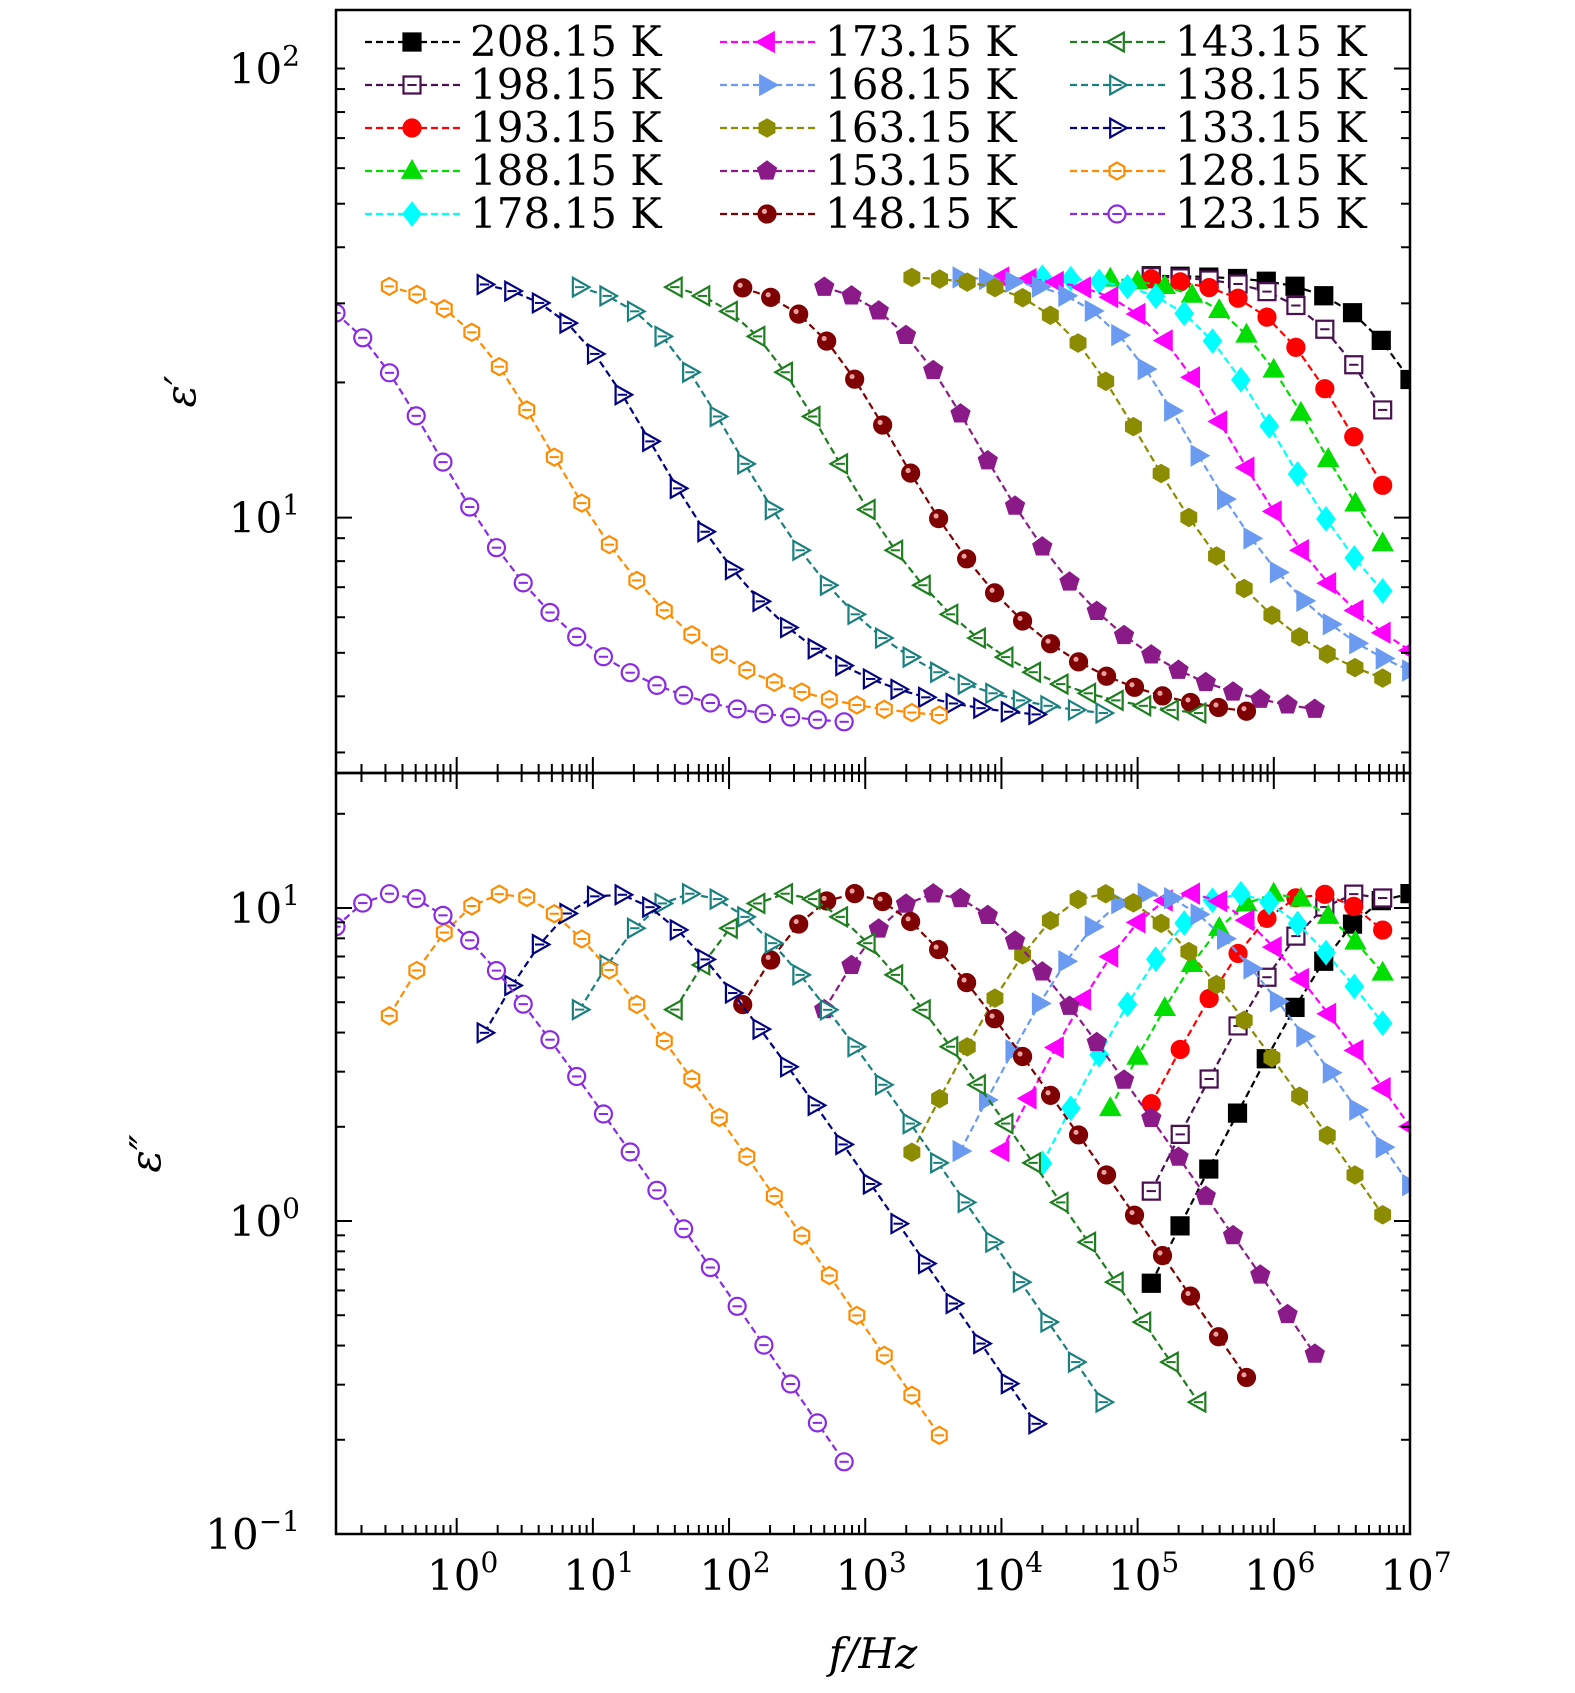  Describe the element at coordinates (566, 84) in the screenshot. I see `legend-label: 198.15 K` at that location.